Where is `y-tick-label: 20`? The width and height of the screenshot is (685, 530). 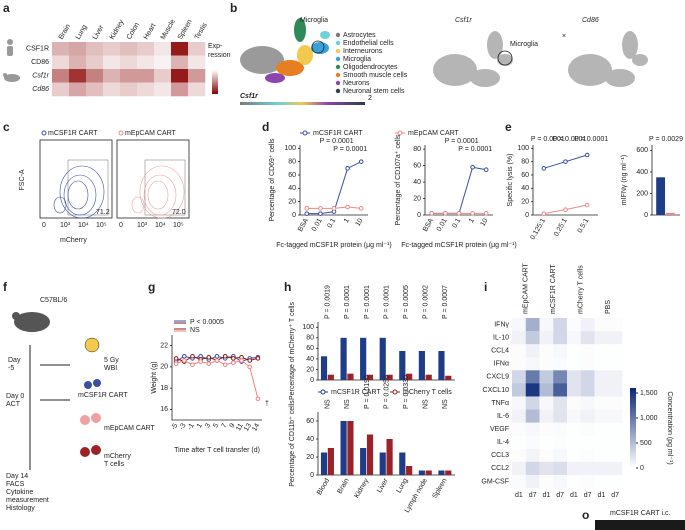 y-tick-label: 20 is located at coordinates (164, 367).